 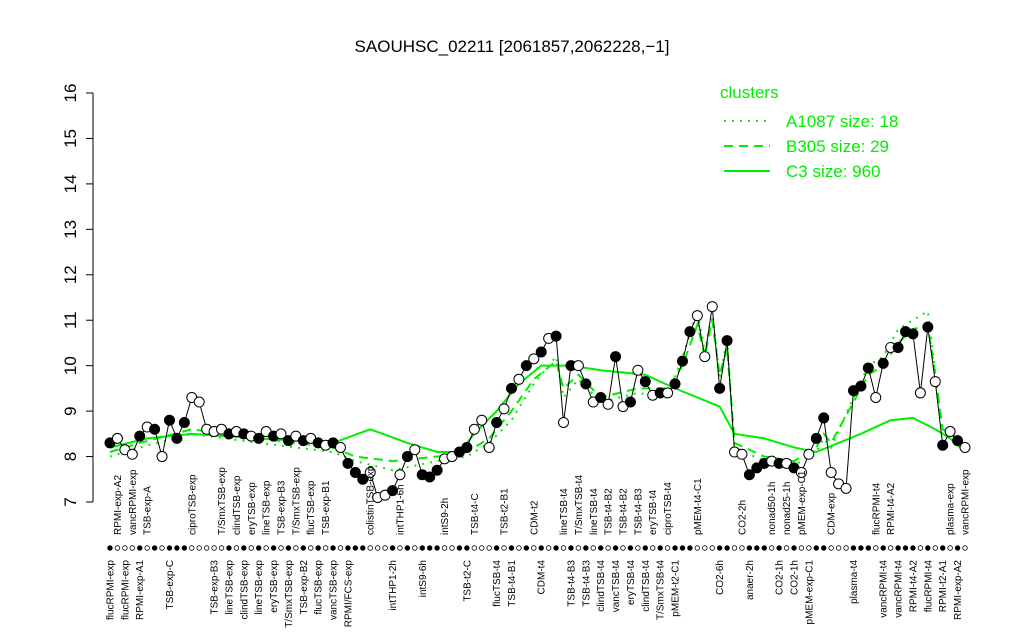 I want to click on sample-label: T/SmxTSB-exp, so click(x=289, y=594).